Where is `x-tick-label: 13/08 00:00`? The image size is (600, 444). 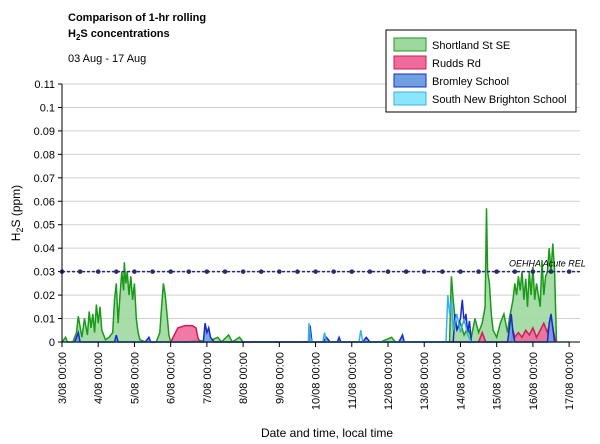
x-tick-label: 13/08 00:00 is located at coordinates (425, 381).